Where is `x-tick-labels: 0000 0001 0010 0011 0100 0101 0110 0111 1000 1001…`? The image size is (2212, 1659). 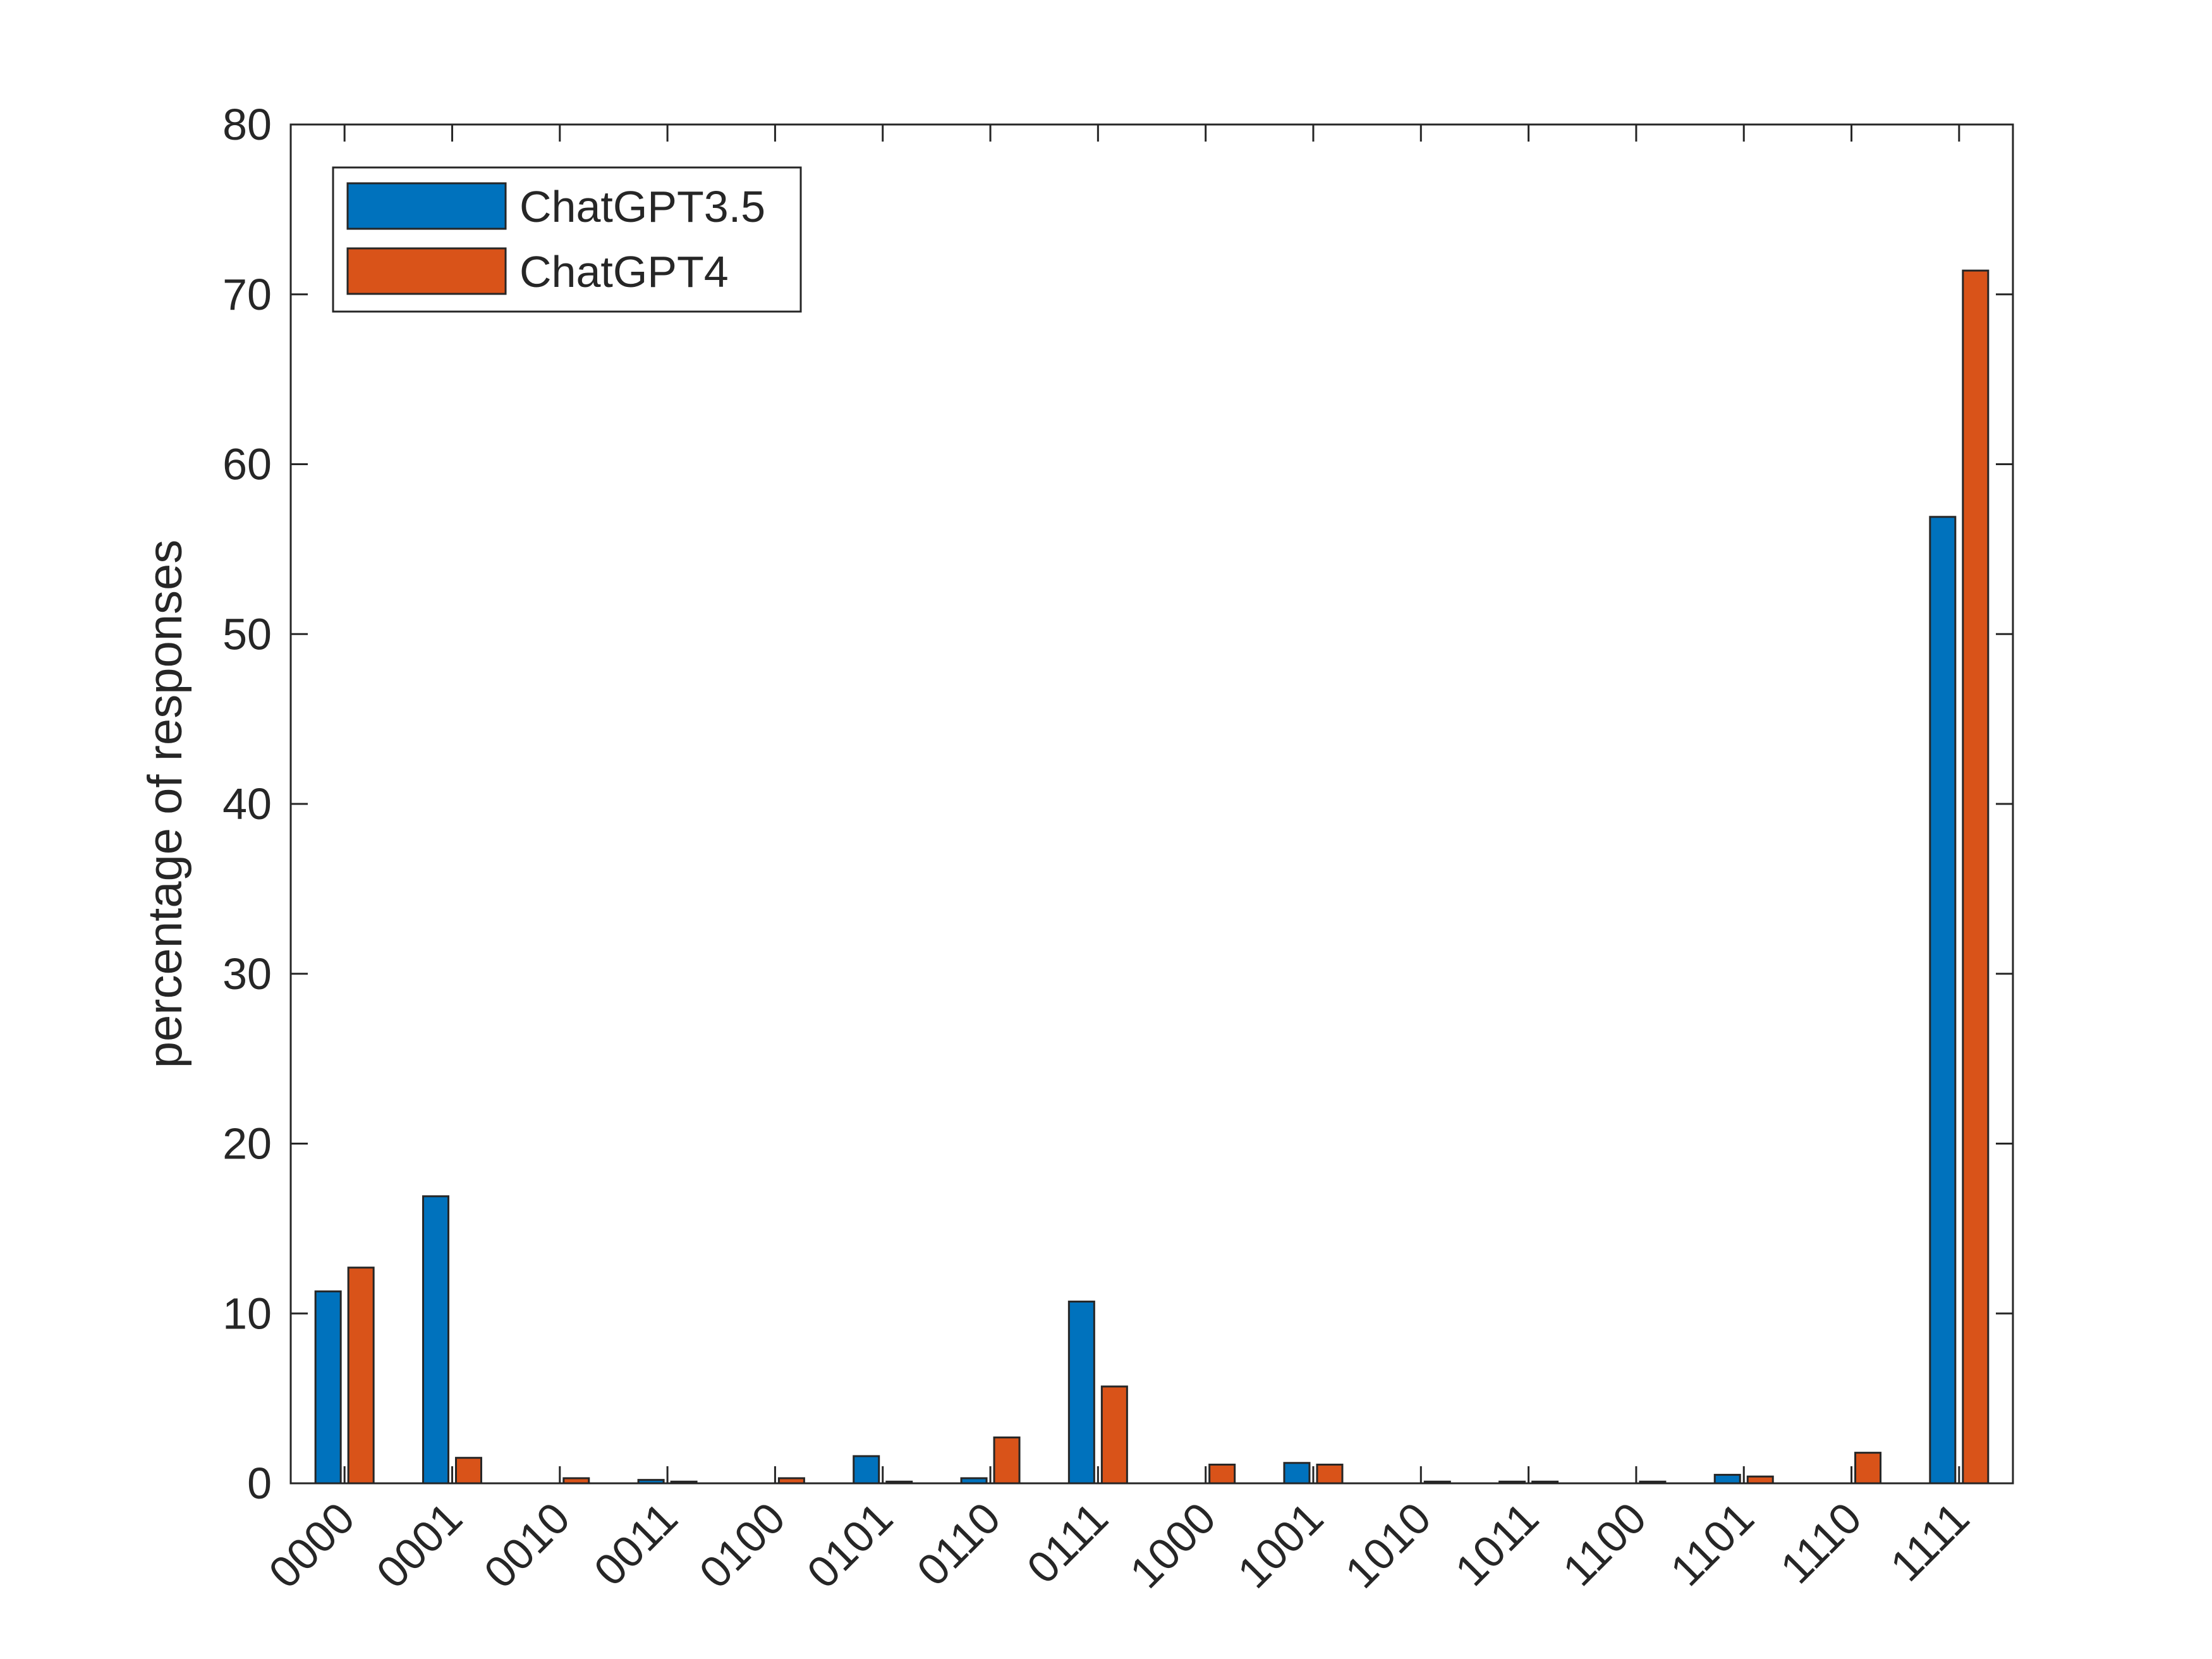
x-tick-labels: 0000 0001 0010 0011 0100 0101 0110 0111 1000 1001… is located at coordinates (1118, 1545).